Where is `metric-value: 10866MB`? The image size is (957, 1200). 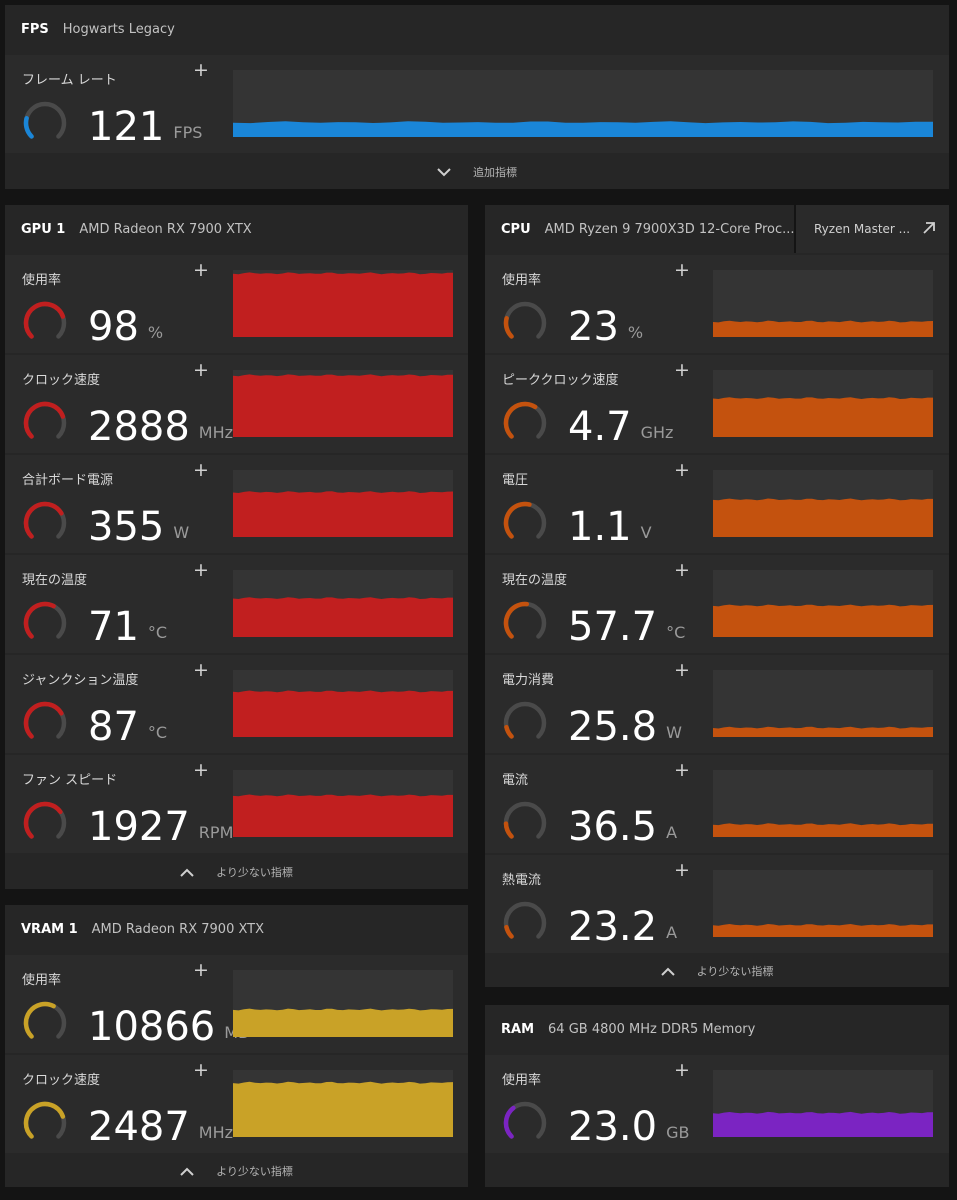
metric-value: 10866MB is located at coordinates (168, 1030).